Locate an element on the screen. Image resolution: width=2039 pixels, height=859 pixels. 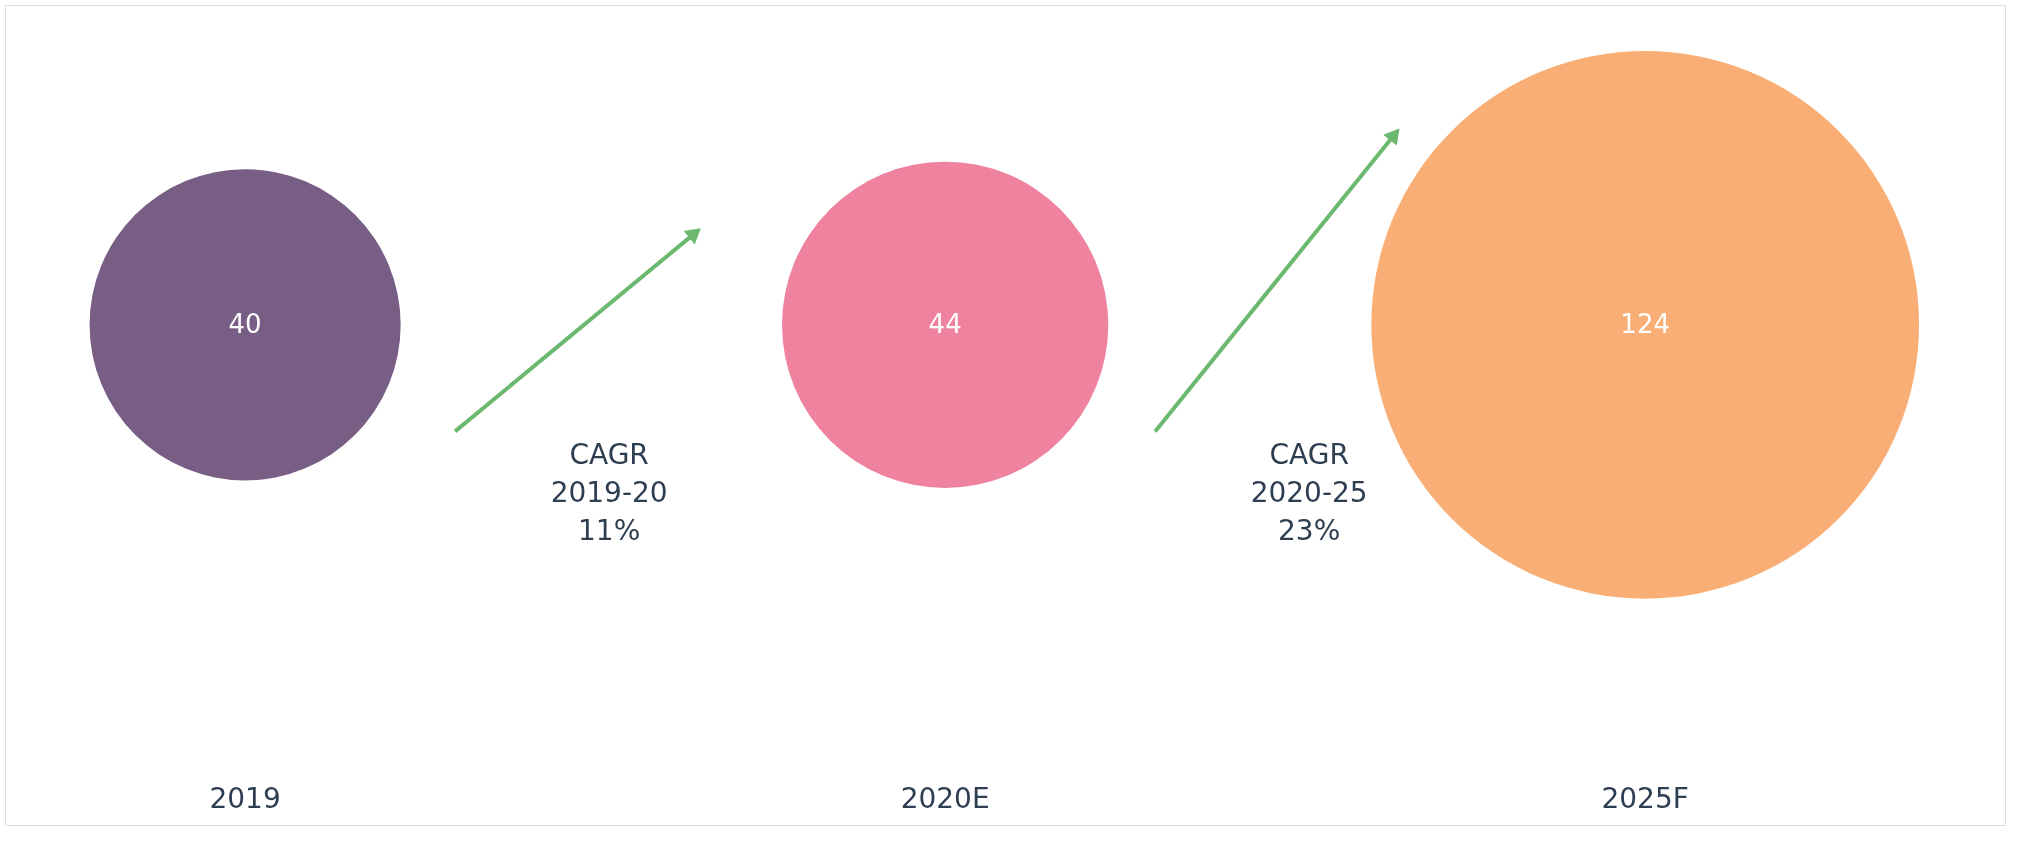
text: CAGR 2019-20 11% is located at coordinates (609, 492).